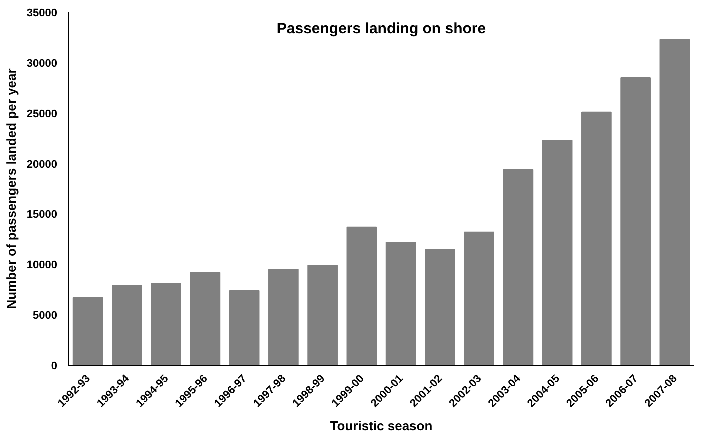 This screenshot has width=710, height=436. What do you see at coordinates (54, 366) in the screenshot?
I see `y-tick-label: 0` at bounding box center [54, 366].